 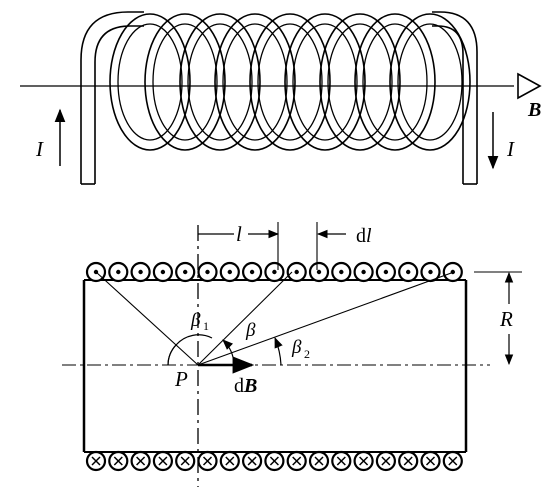 I want to click on dB-B: B, so click(x=250, y=386).